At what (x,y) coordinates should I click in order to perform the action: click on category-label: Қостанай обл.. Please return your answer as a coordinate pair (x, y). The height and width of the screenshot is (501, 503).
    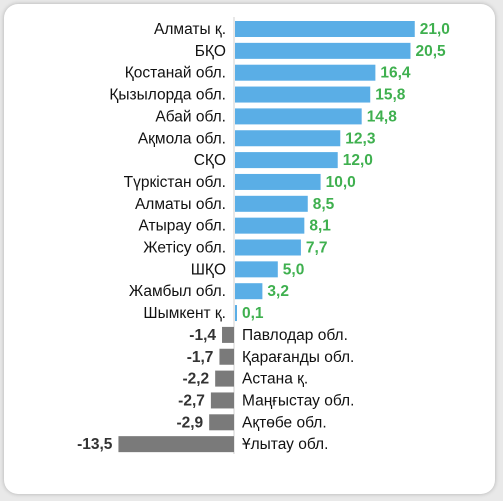
    Looking at the image, I should click on (175, 73).